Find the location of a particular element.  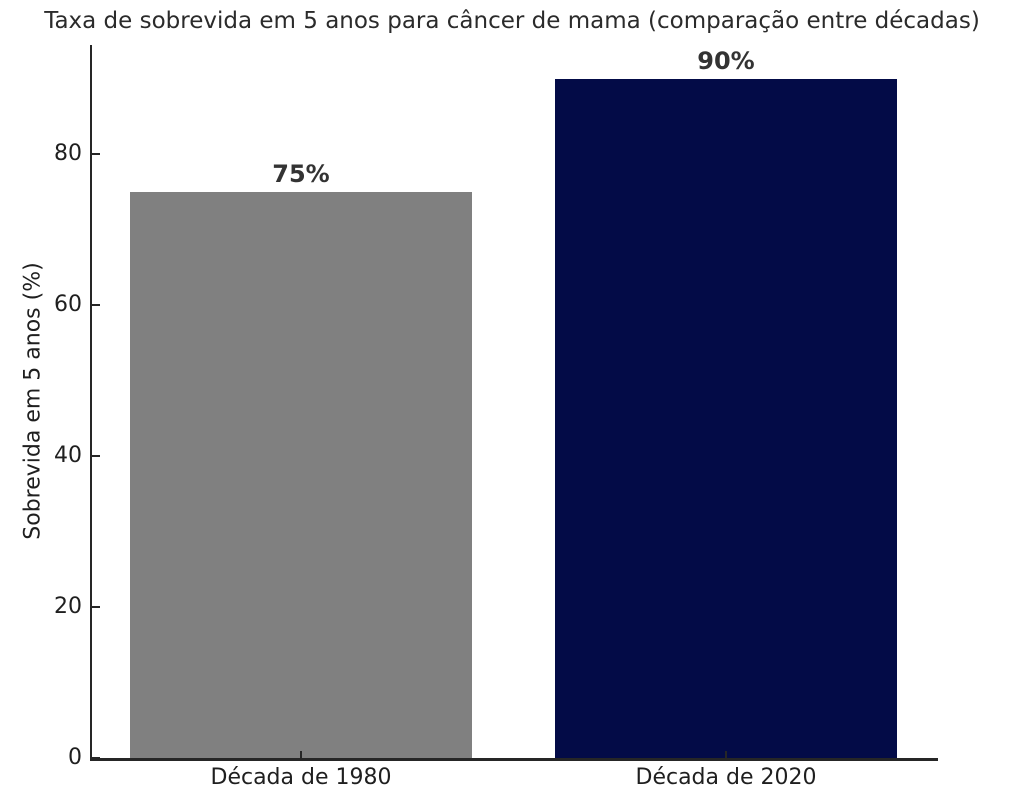

x-tick-label-1980: Década de 1980 is located at coordinates (301, 777).